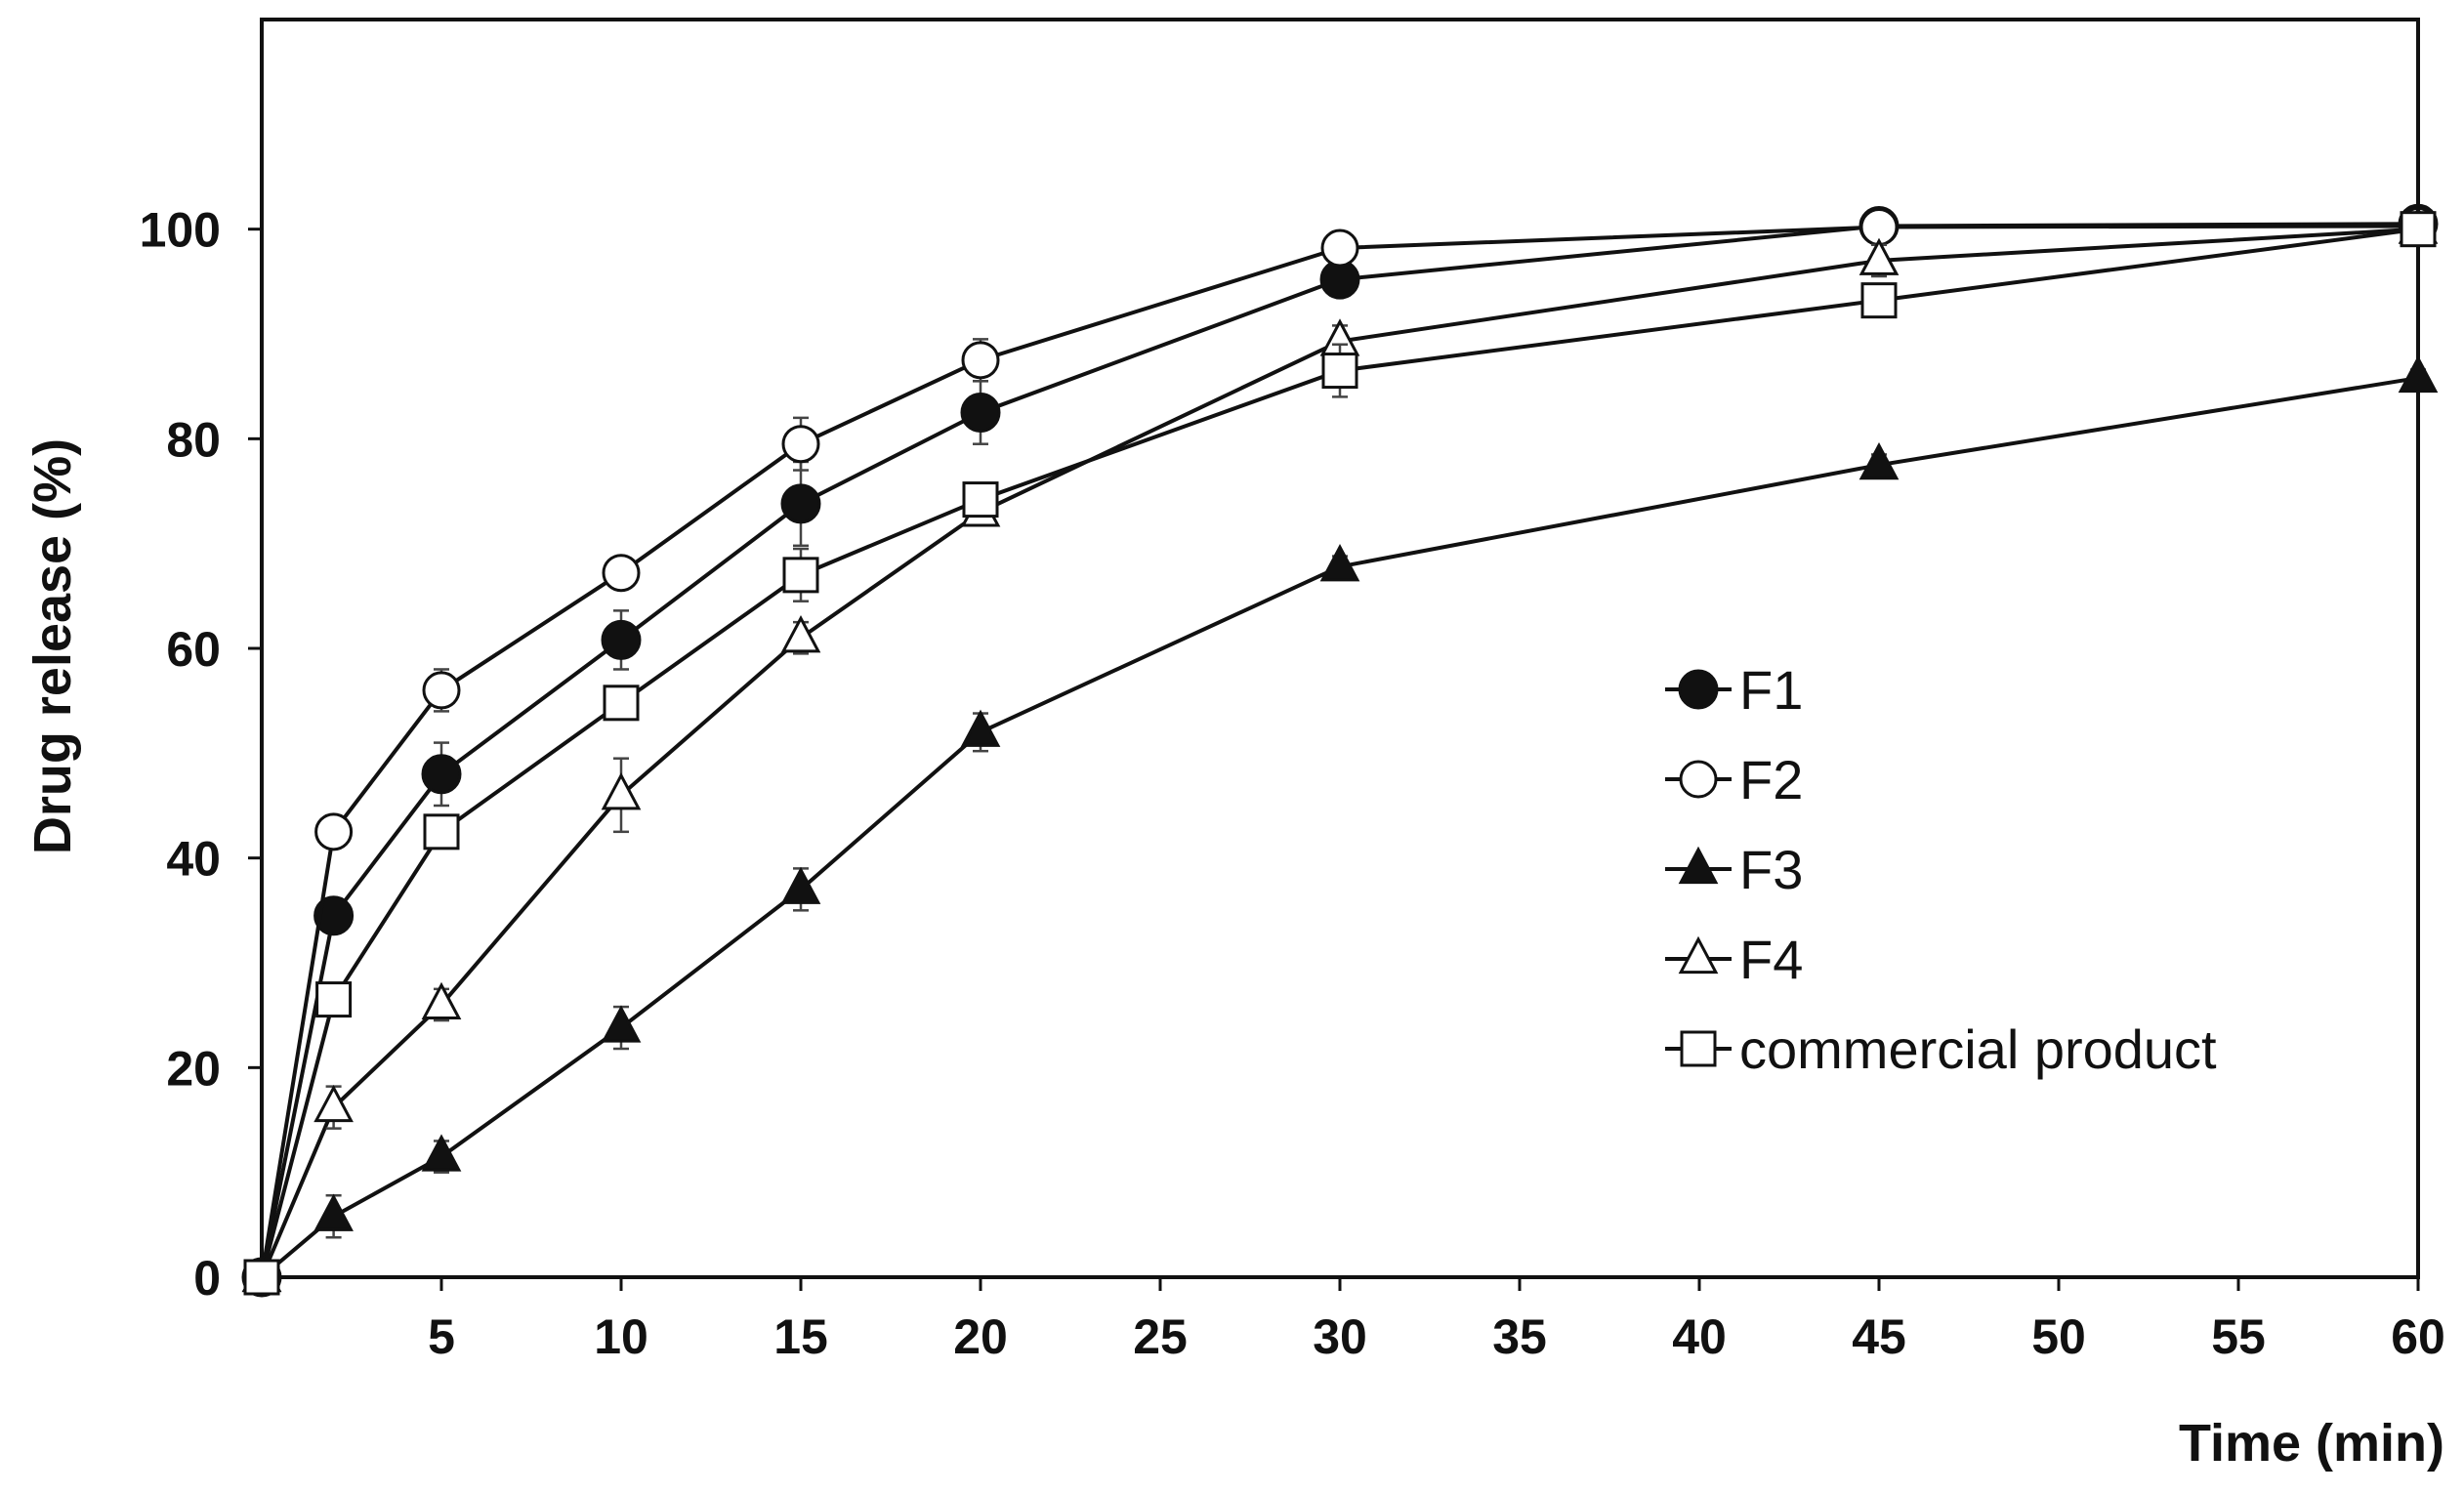 This screenshot has height=1494, width=2464. Describe the element at coordinates (181, 231) in the screenshot. I see `y-tick-label: 100` at that location.